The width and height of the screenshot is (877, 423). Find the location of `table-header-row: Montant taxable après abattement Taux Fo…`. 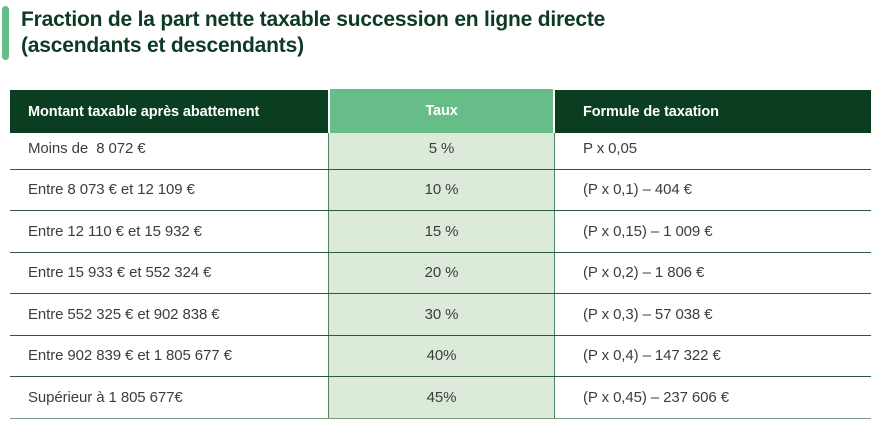

table-header-row: Montant taxable après abattement Taux Fo… is located at coordinates (440, 111).